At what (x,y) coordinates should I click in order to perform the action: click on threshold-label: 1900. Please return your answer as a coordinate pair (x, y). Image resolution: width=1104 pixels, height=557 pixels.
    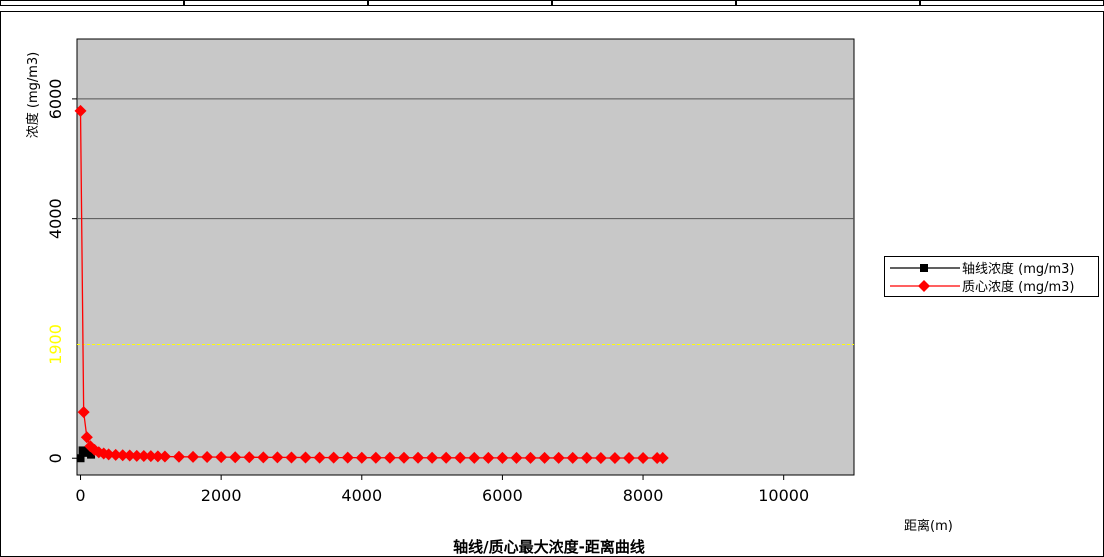
    Looking at the image, I should click on (55, 344).